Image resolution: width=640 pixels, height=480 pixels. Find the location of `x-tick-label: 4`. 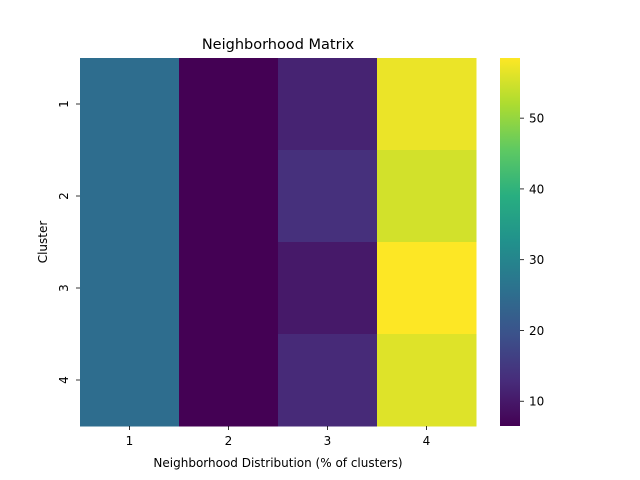

x-tick-label: 4 is located at coordinates (427, 441).